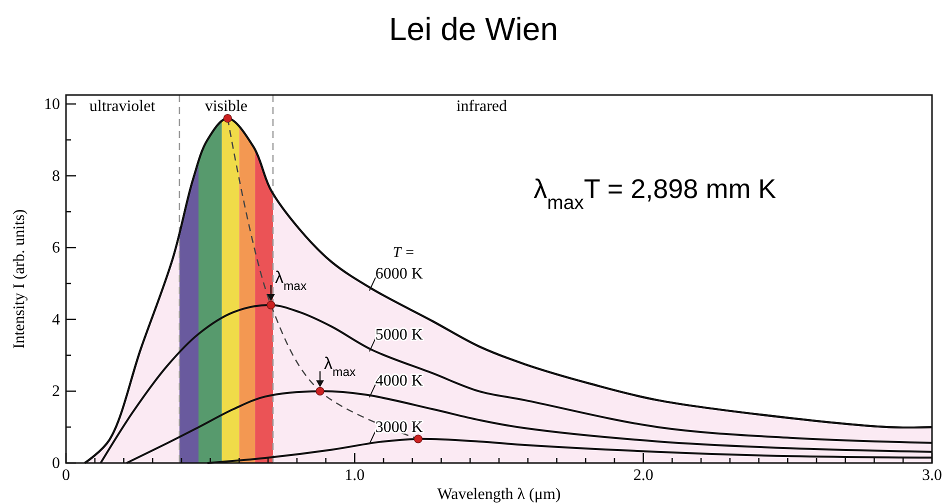 The height and width of the screenshot is (504, 947). Describe the element at coordinates (655, 194) in the screenshot. I see `annotation: λ$_{max}$T = 2,898 mm K` at that location.